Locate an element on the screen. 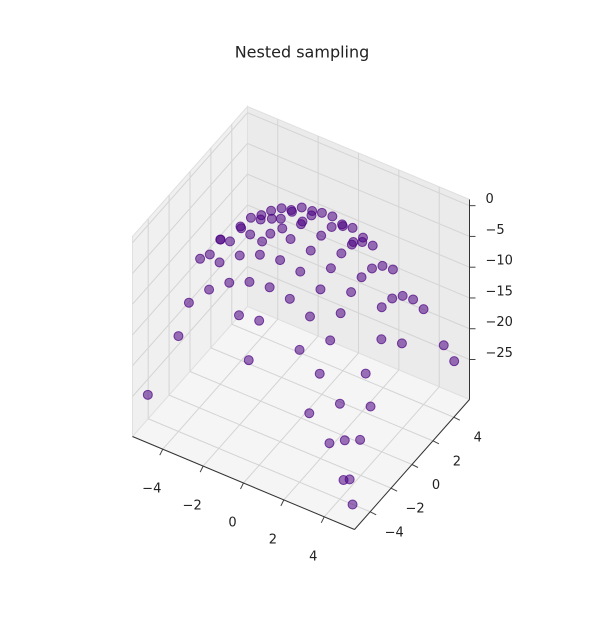 The image size is (597, 628). x-tick-label: −2 is located at coordinates (192, 506).